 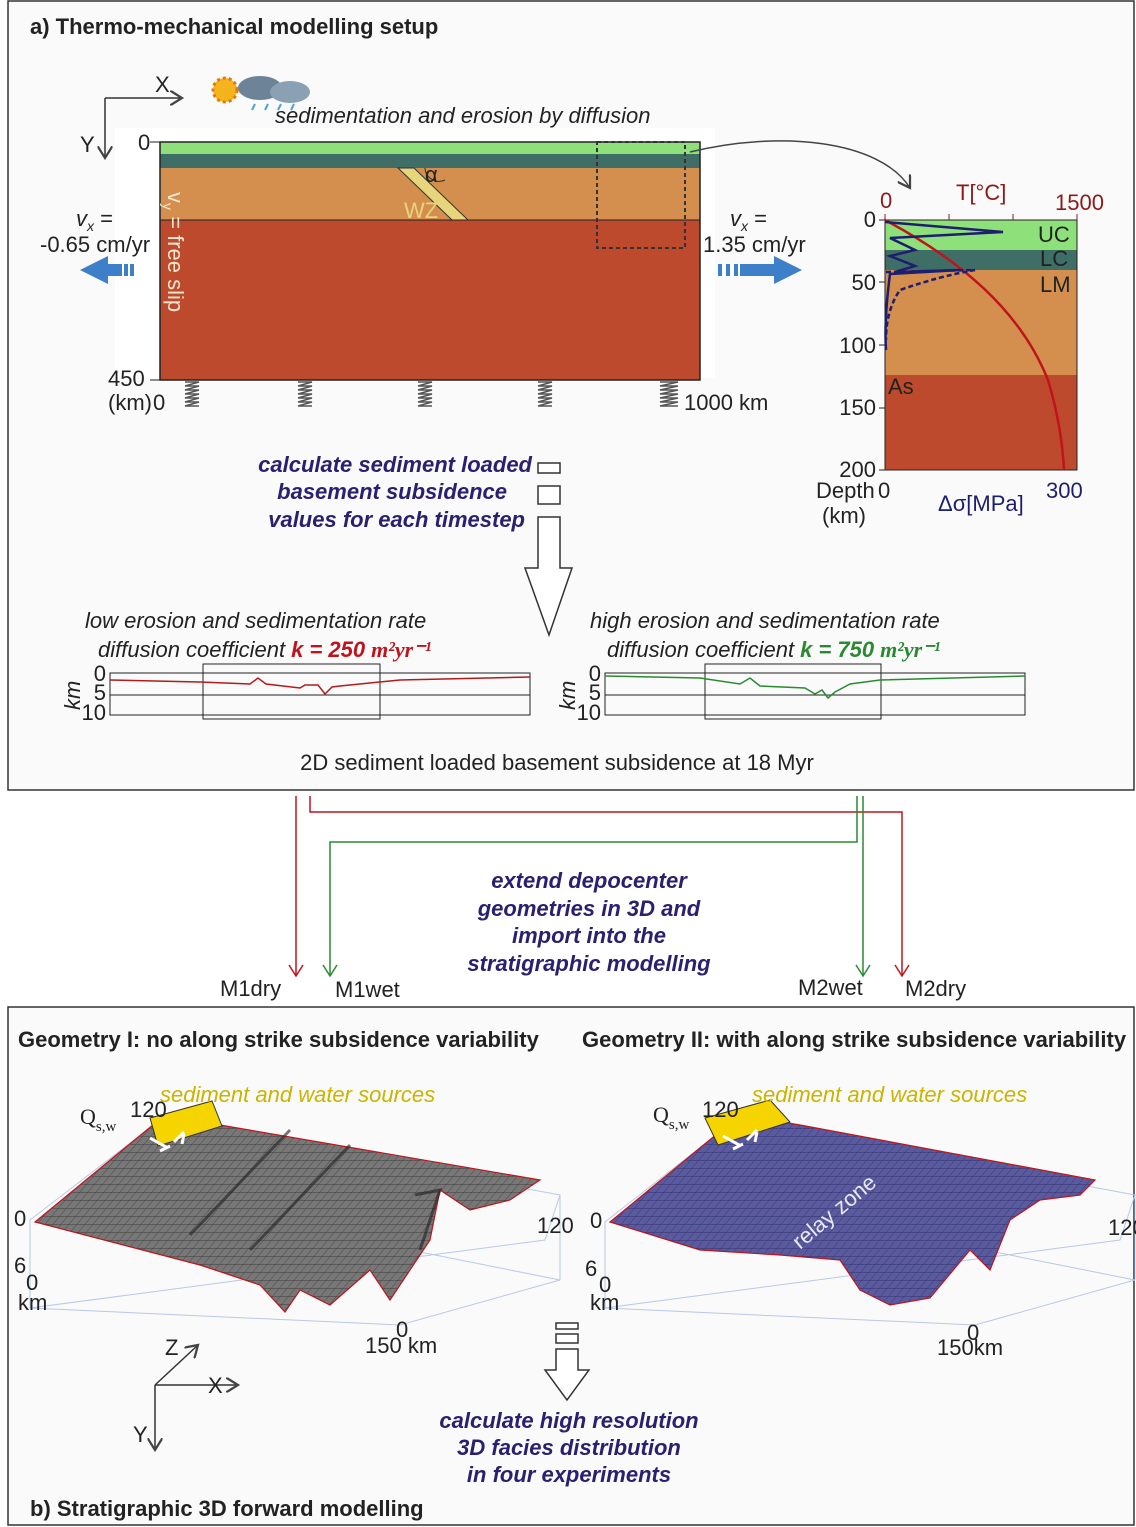 What do you see at coordinates (175, 197) in the screenshot?
I see `side-symbol: v` at bounding box center [175, 197].